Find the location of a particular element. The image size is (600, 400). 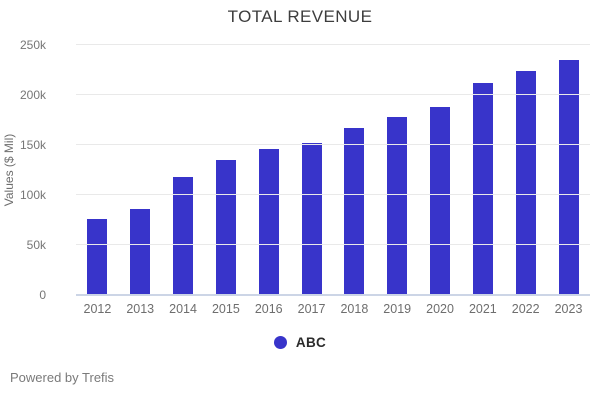

x-axis-line is located at coordinates (333, 295).